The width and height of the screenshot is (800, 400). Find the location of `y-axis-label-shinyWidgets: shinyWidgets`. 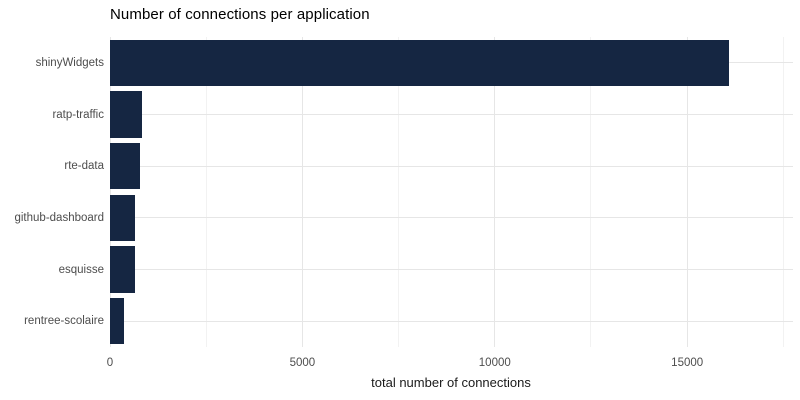

y-axis-label-shinyWidgets: shinyWidgets is located at coordinates (69, 62).